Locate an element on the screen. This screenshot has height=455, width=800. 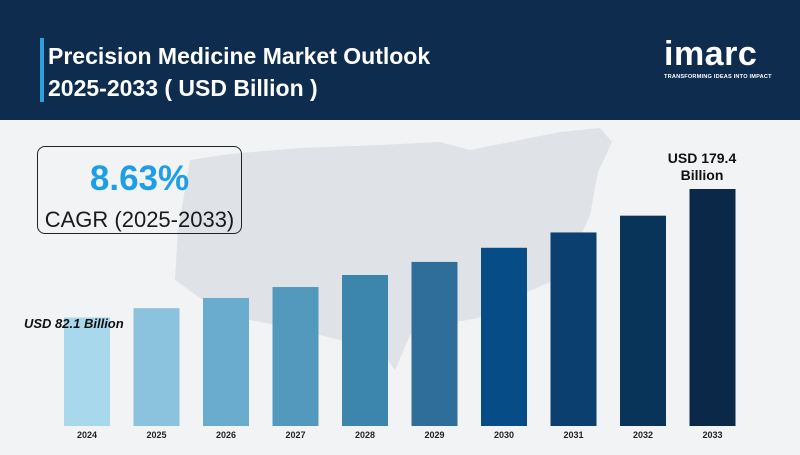
end-value-annotation: USD 179.4 Billion is located at coordinates (702, 167).